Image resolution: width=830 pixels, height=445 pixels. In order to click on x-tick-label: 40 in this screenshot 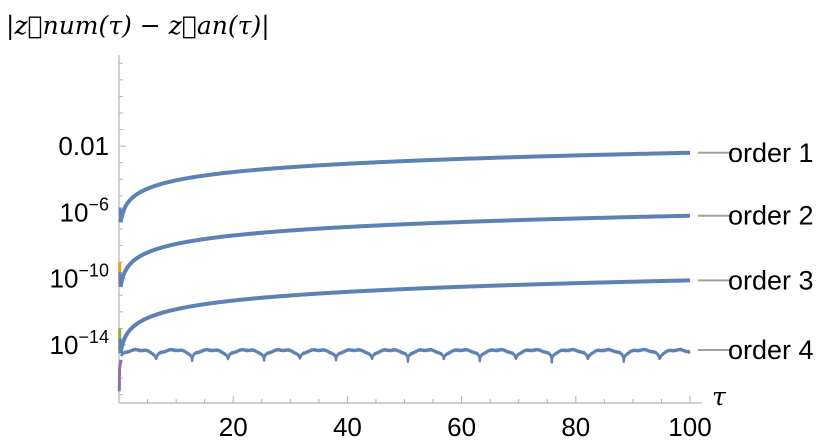, I will do `click(347, 427)`.